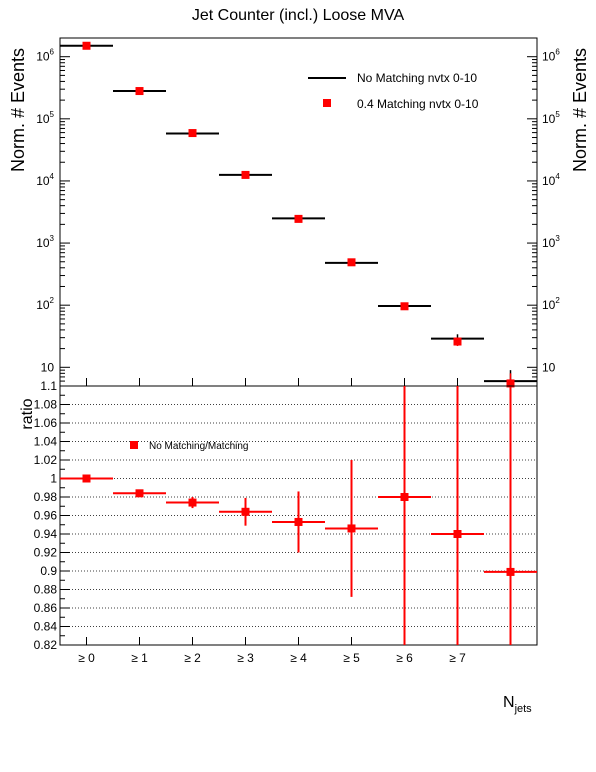 This screenshot has height=772, width=596. I want to click on legend-ratio-marker, so click(134, 445).